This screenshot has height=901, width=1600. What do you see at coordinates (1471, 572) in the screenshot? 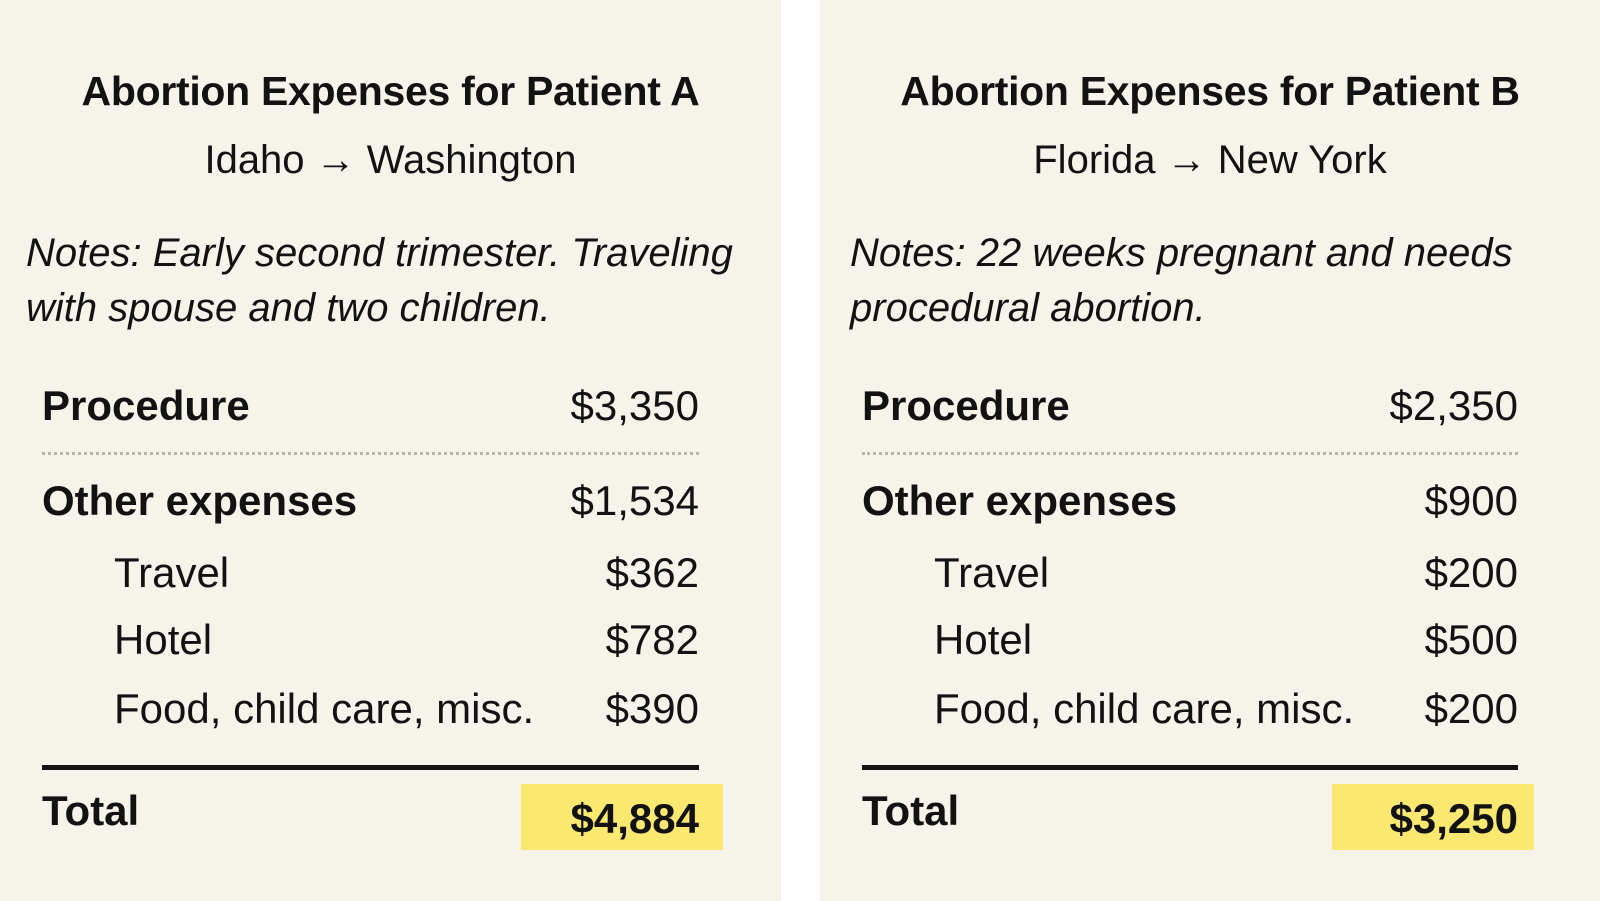
I see `travel-value: $200` at bounding box center [1471, 572].